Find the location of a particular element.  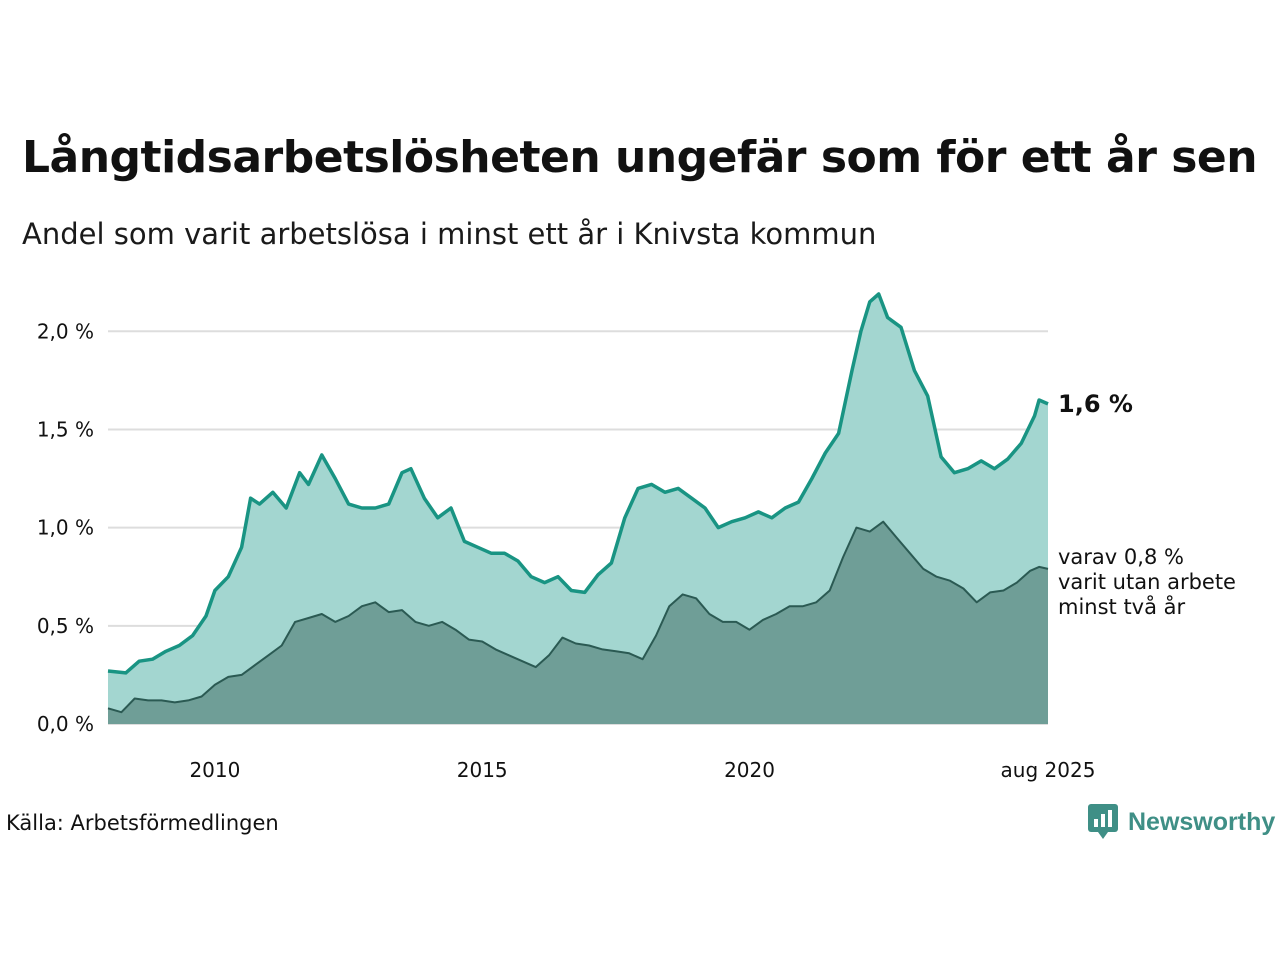

y-tick-label: 2,0 % is located at coordinates (65, 331).